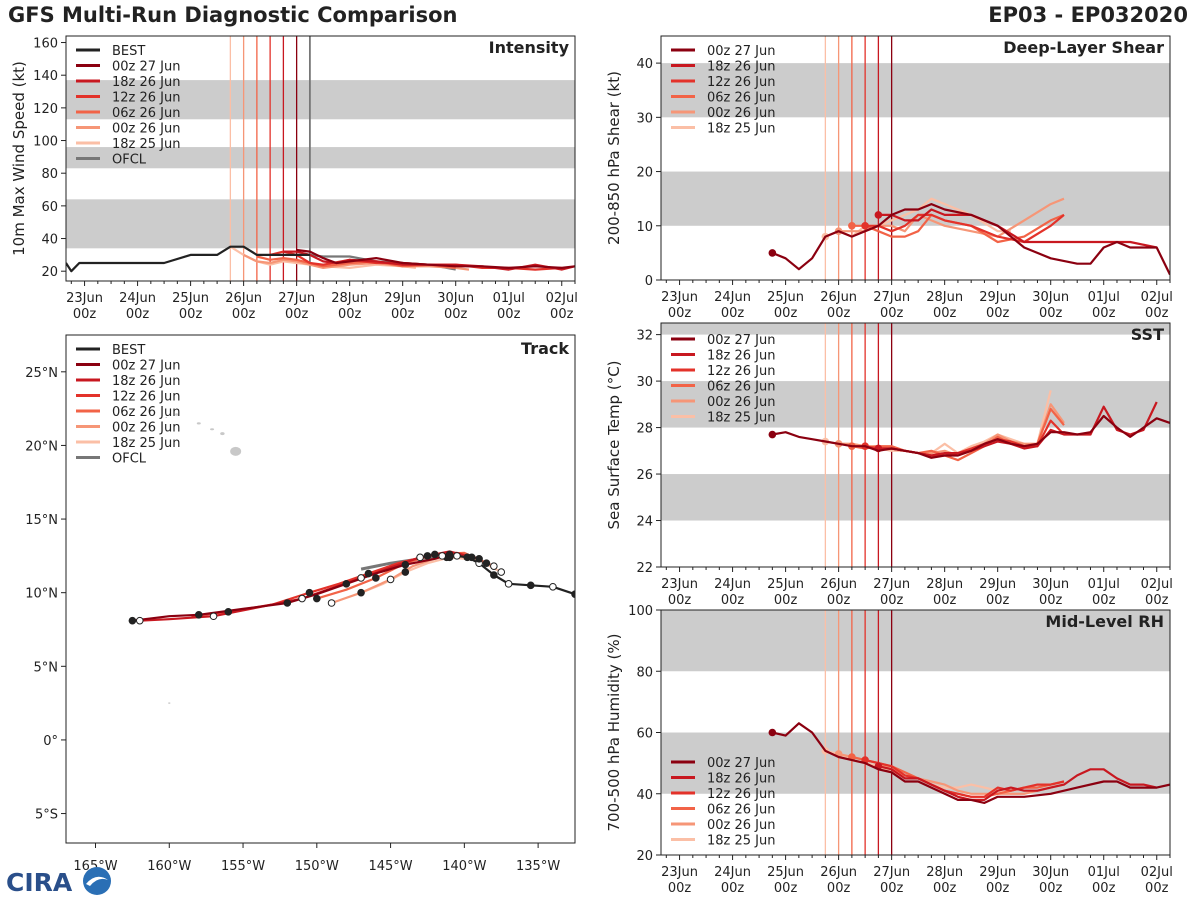 This screenshot has width=1200, height=900. Describe the element at coordinates (390, 866) in the screenshot. I see `track-xtick-label: 145°W` at that location.